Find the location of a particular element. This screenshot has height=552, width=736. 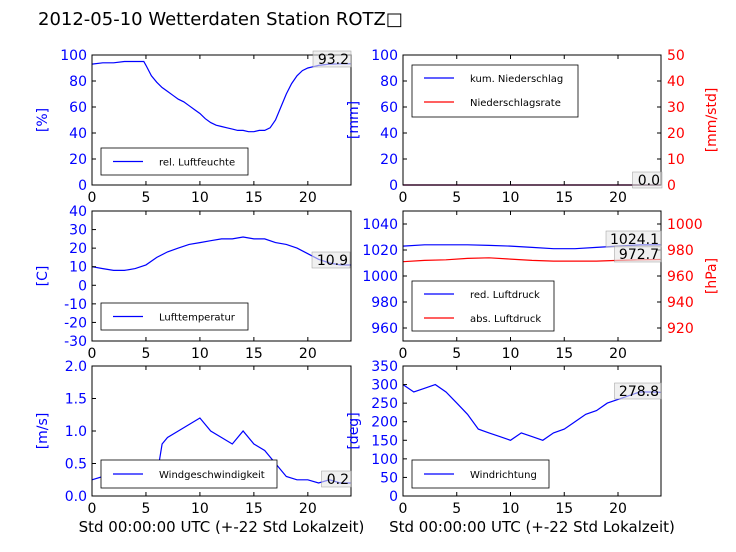

precip-y-tick-label: 60 is located at coordinates (389, 108).